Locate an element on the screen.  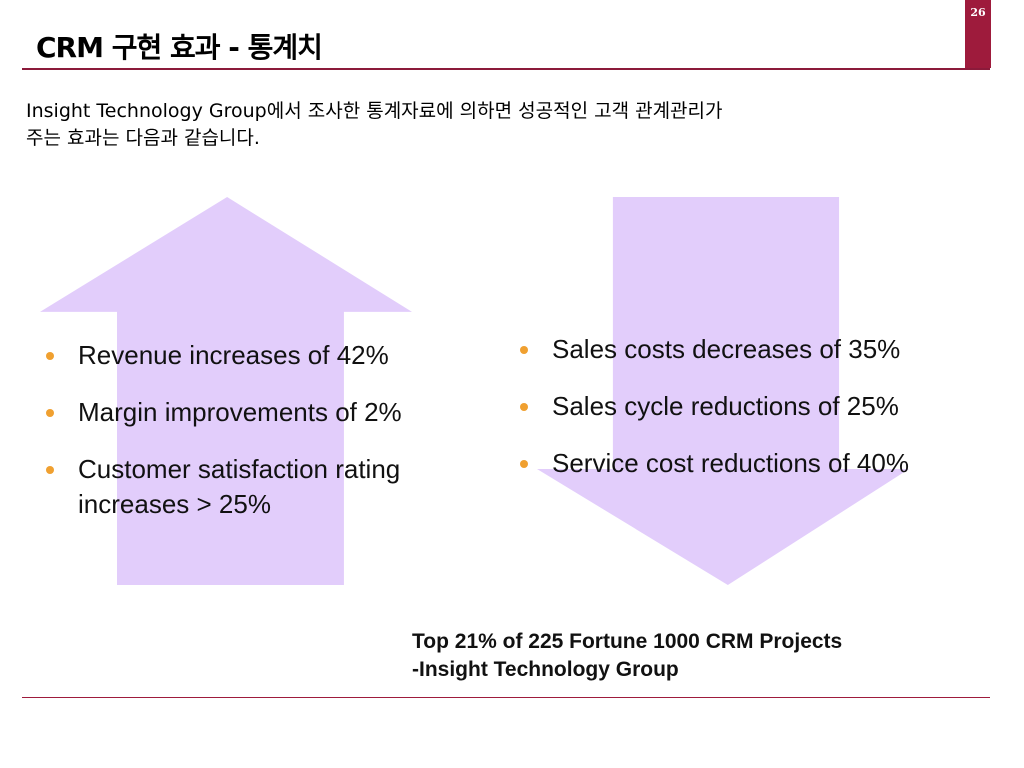
list-item: Service cost reductions of 40% is located at coordinates (755, 463).